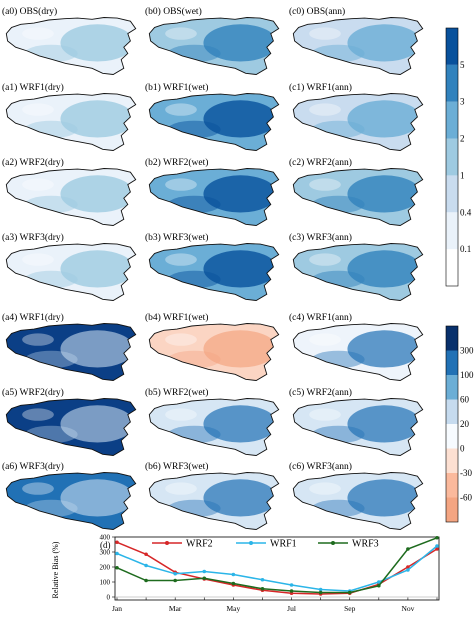 This screenshot has width=474, height=627. What do you see at coordinates (105, 538) in the screenshot?
I see `y-tick-label: 400` at bounding box center [105, 538].